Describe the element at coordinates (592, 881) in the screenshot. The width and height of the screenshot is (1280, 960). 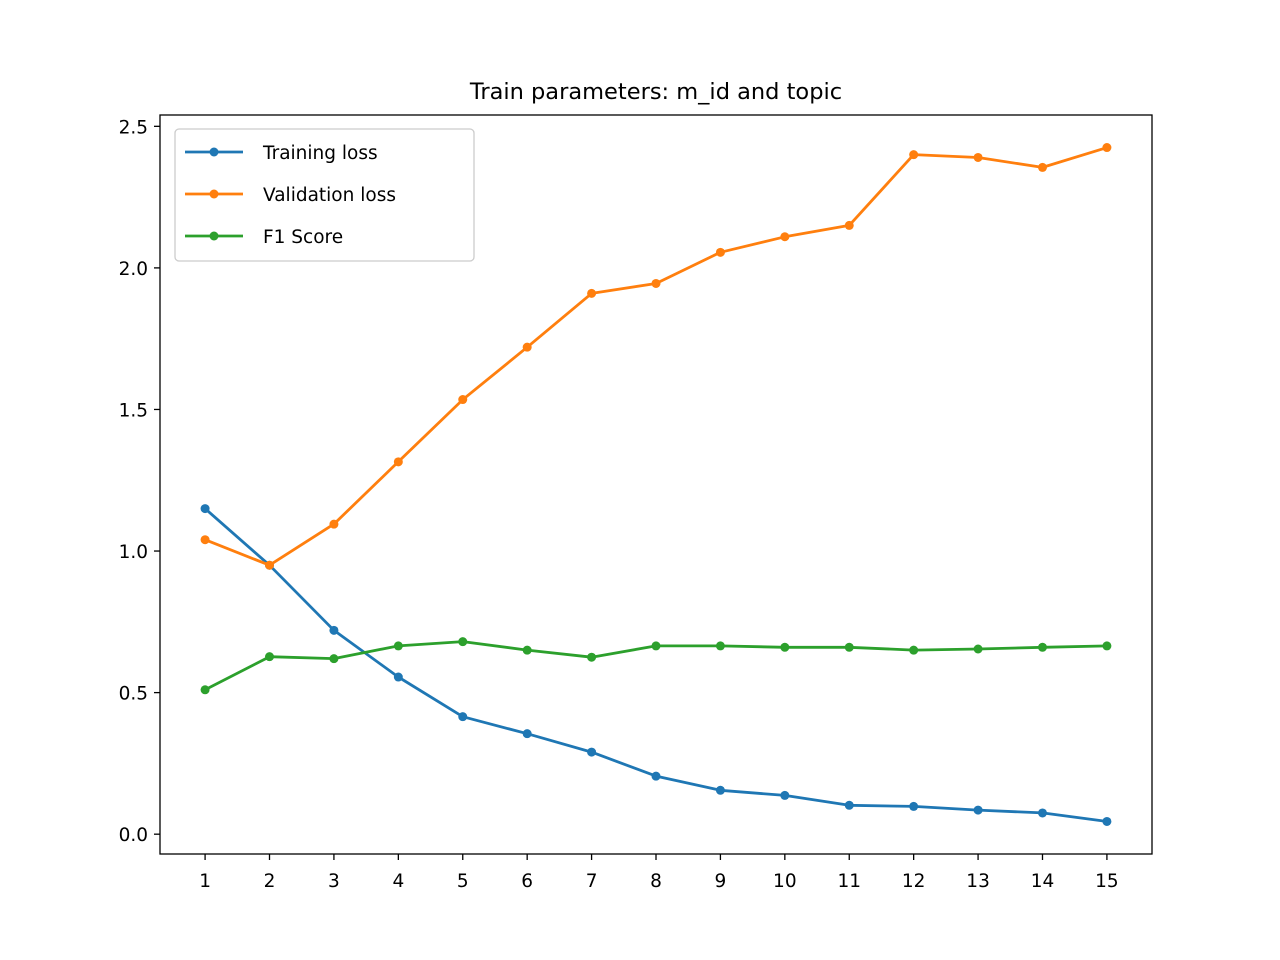
I see `x-tick-label: 7` at that location.